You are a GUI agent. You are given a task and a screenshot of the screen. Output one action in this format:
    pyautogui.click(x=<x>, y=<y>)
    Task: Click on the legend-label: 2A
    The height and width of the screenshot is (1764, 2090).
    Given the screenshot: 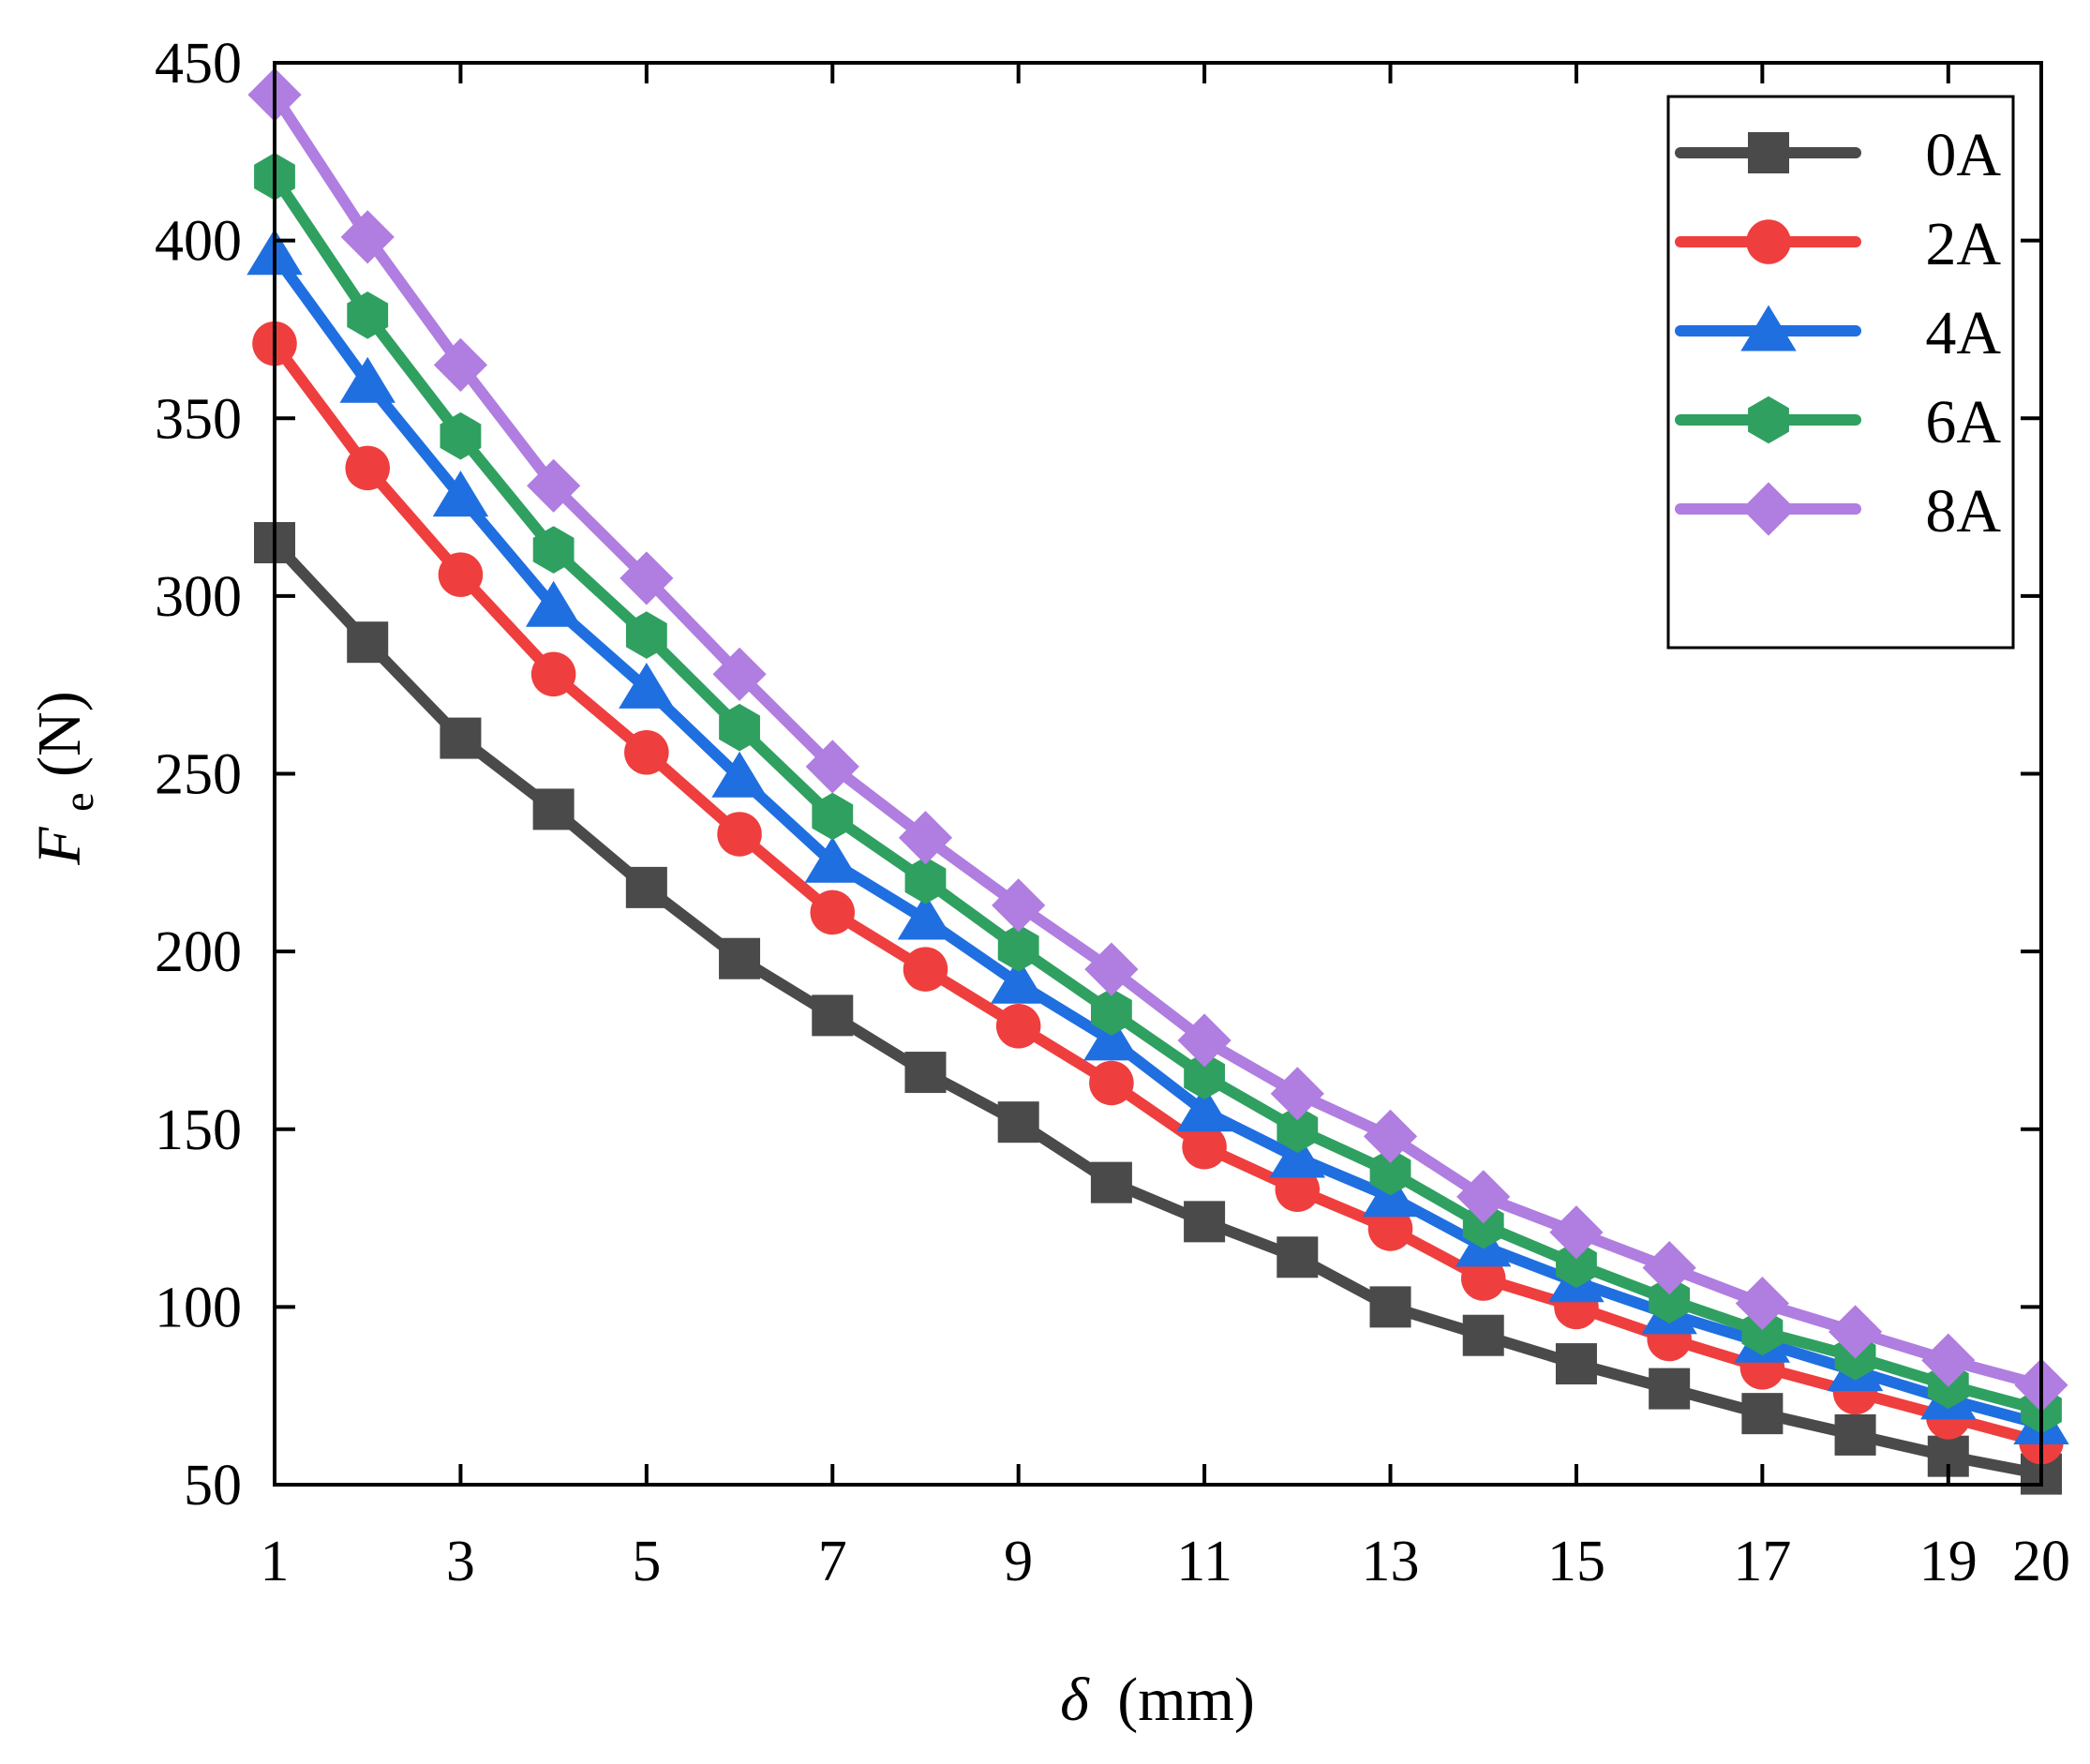 What is the action you would take?
    pyautogui.click(x=1963, y=244)
    